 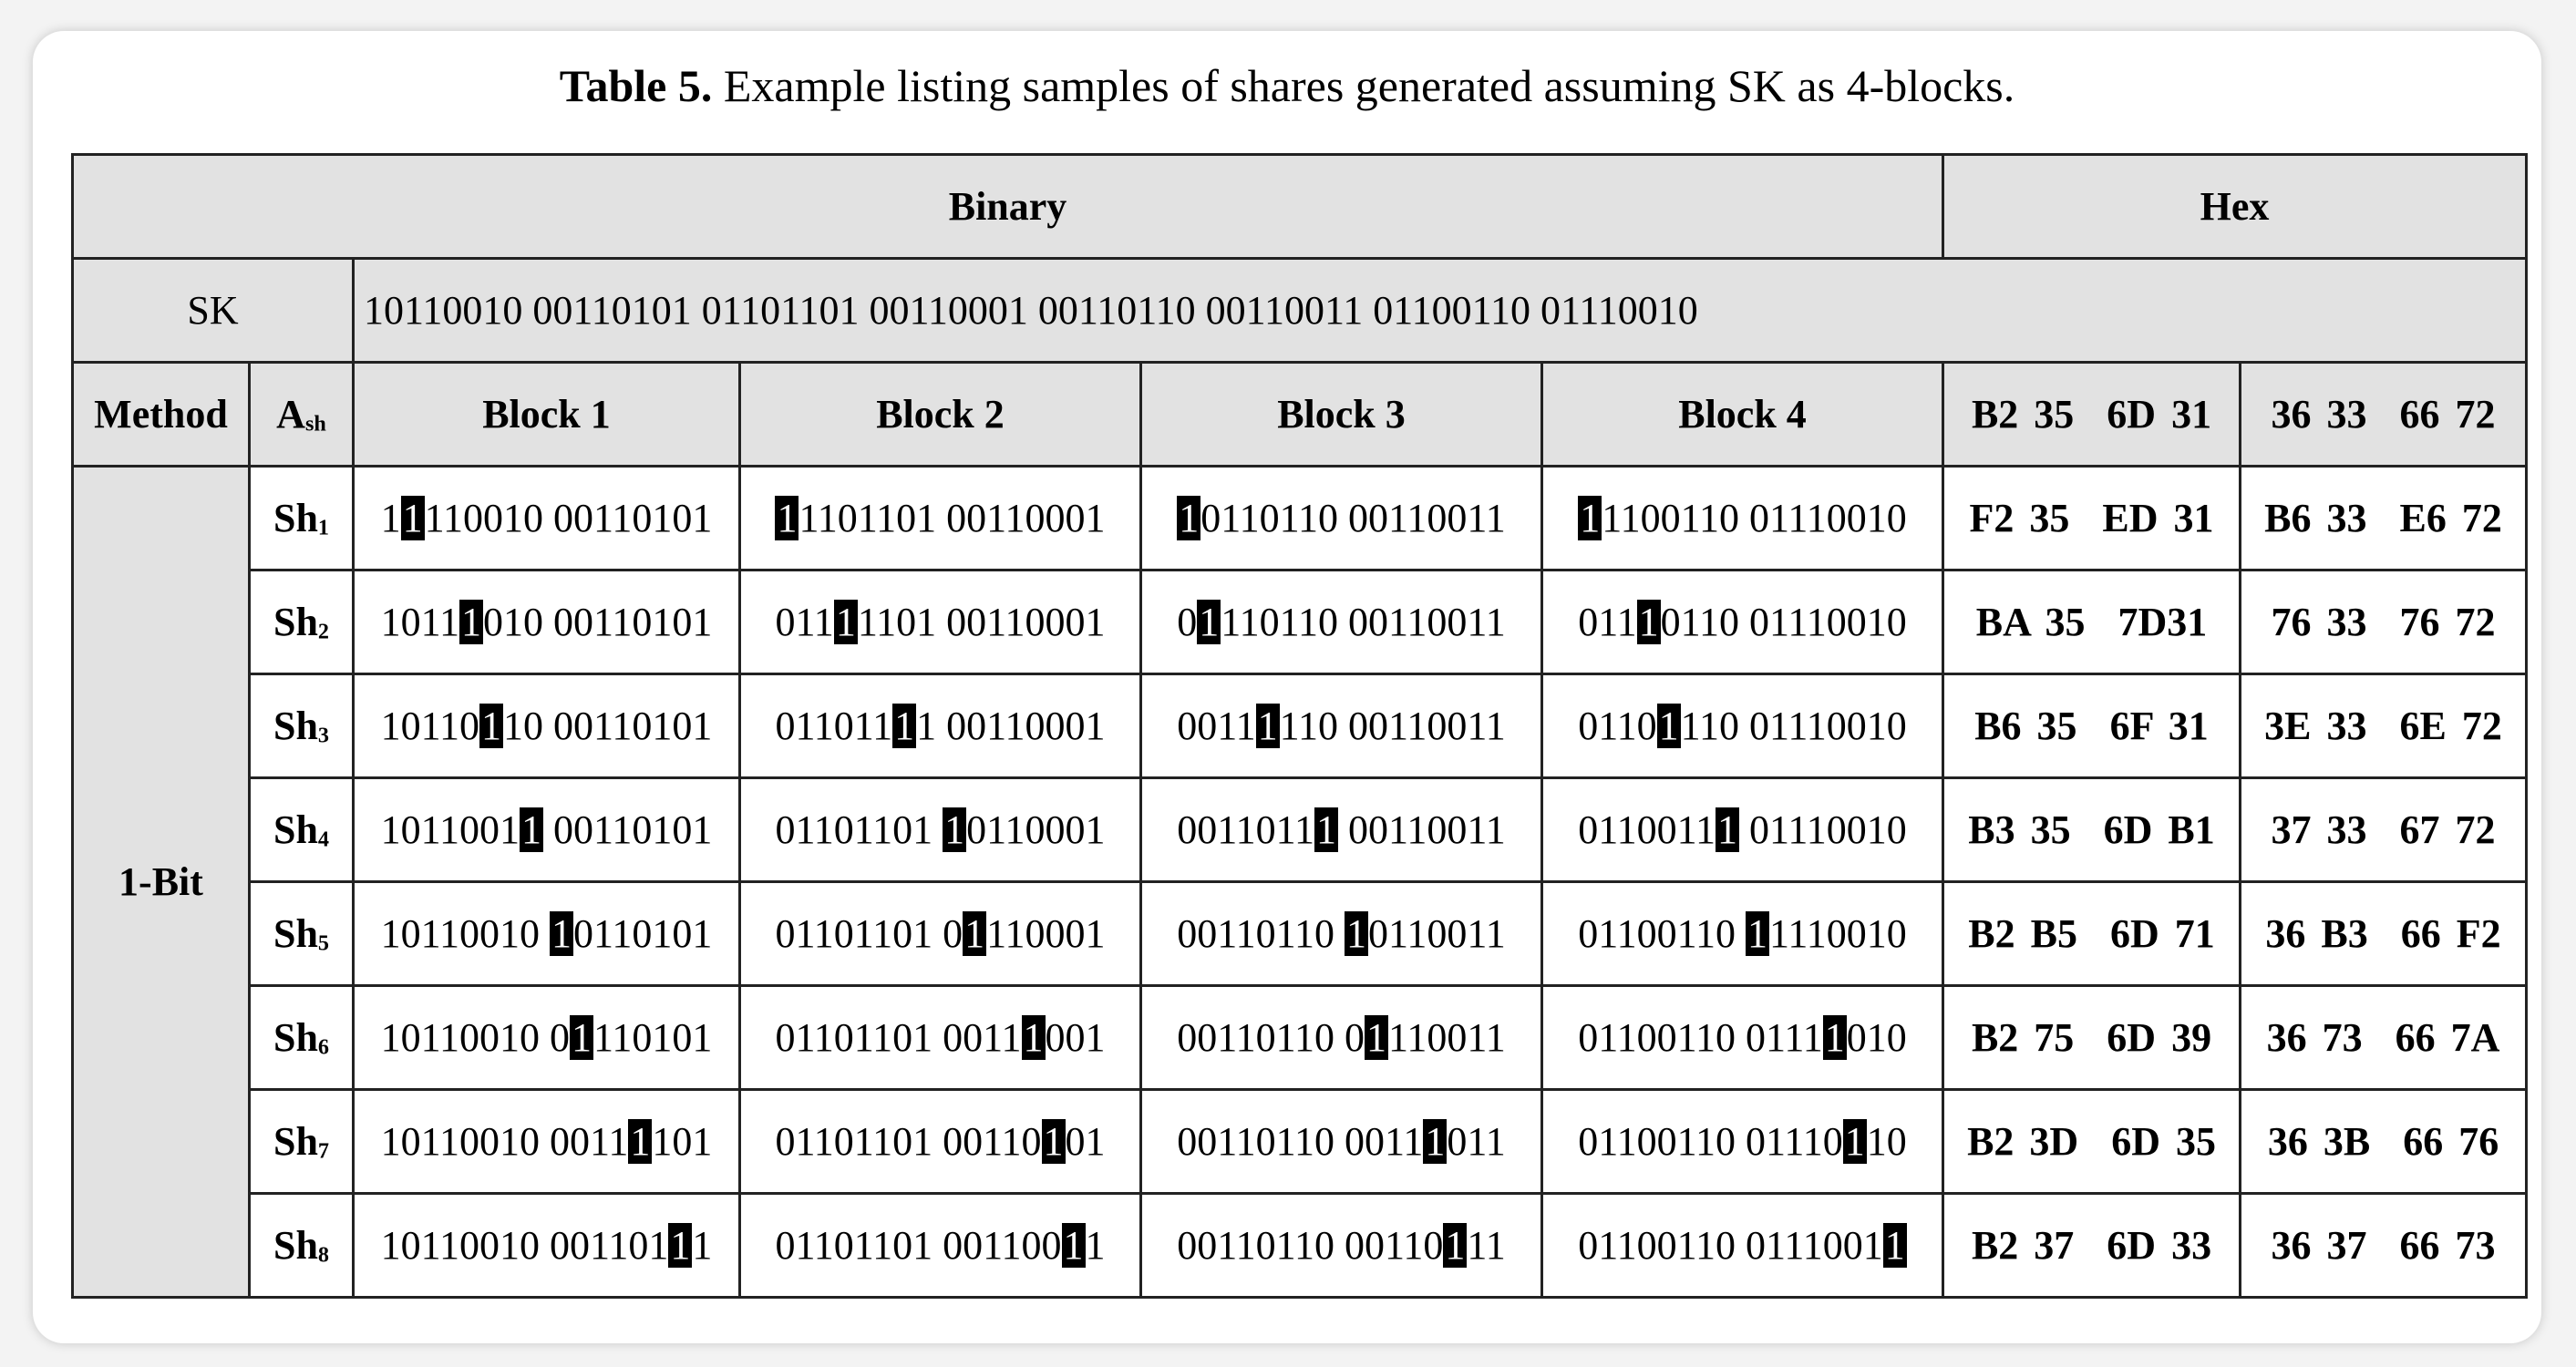 I want to click on bit-text: 010, so click(x=1876, y=1037).